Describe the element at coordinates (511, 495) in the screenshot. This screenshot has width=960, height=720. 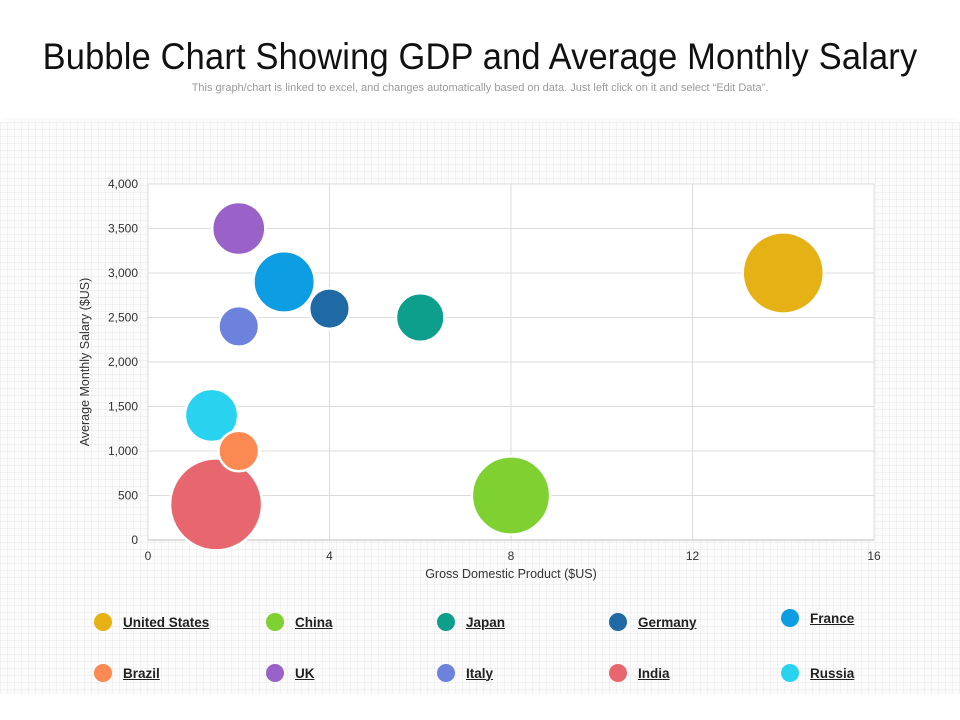
I see `bubble-china` at that location.